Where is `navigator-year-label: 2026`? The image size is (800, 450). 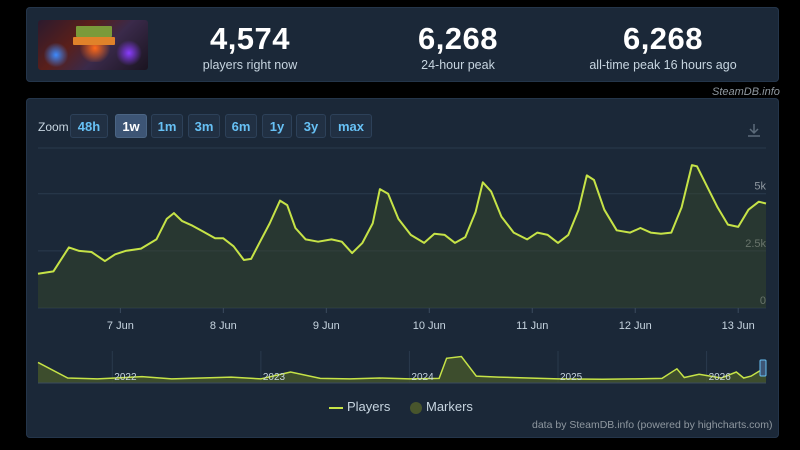
navigator-year-label: 2026 is located at coordinates (720, 377).